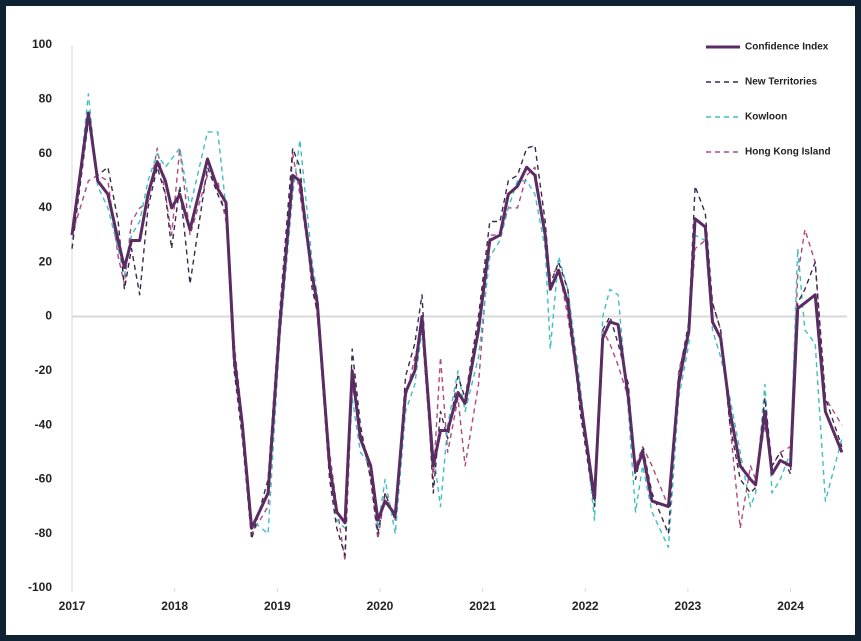 This screenshot has width=861, height=641. I want to click on x-tick-label: 2019, so click(277, 606).